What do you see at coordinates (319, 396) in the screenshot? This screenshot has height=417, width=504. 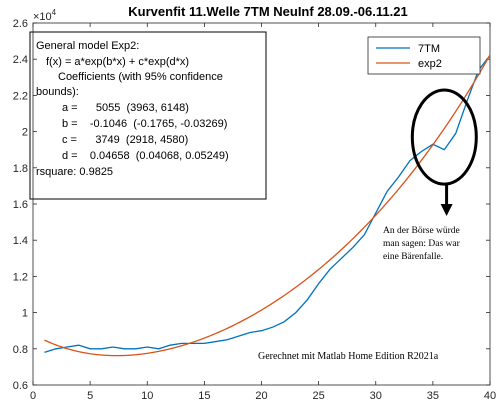 I see `x-tick-label: 25` at bounding box center [319, 396].